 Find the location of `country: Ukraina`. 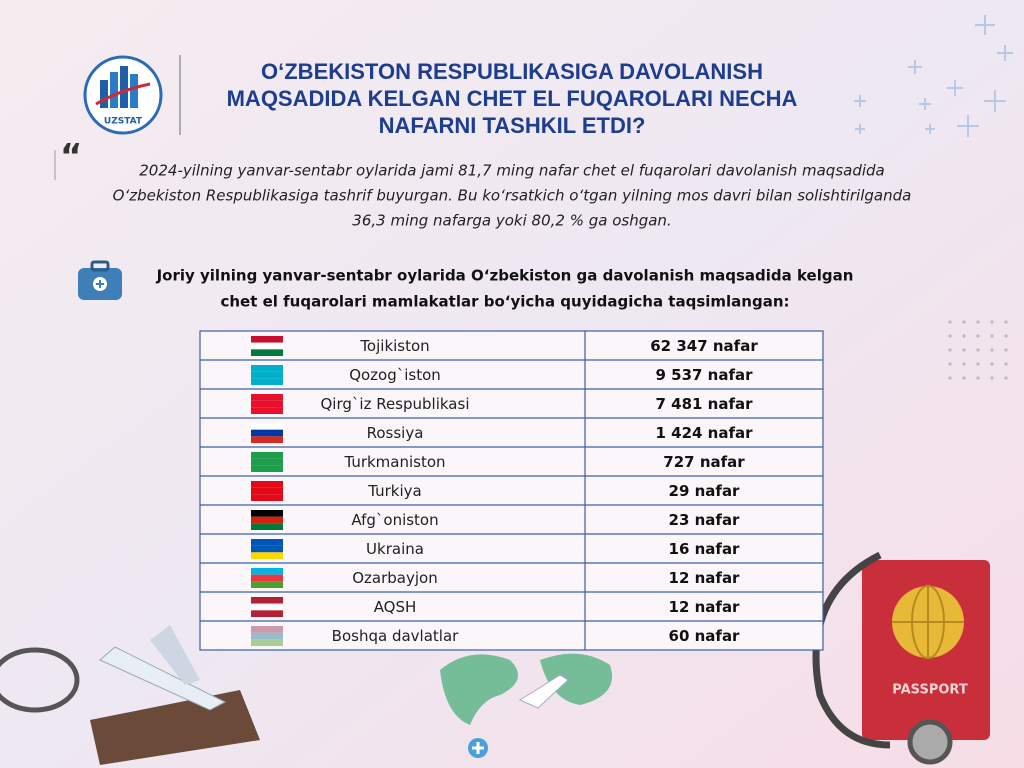

country: Ukraina is located at coordinates (395, 549).